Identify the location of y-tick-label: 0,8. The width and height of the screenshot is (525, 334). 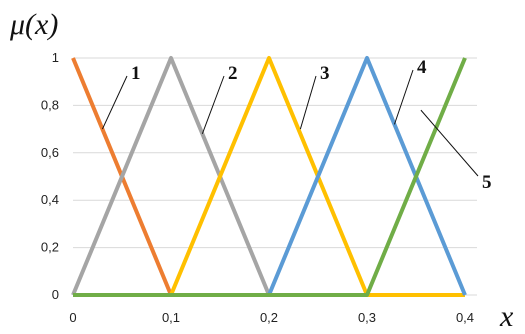
(50, 104).